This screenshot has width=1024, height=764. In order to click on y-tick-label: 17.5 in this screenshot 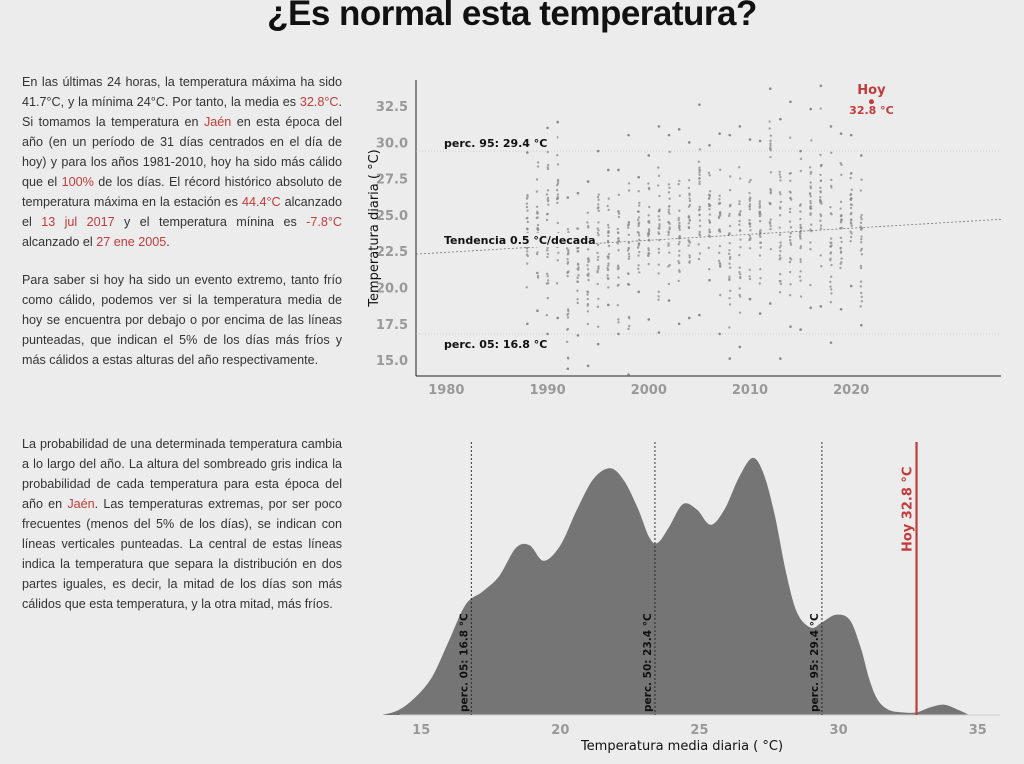, I will do `click(392, 325)`.